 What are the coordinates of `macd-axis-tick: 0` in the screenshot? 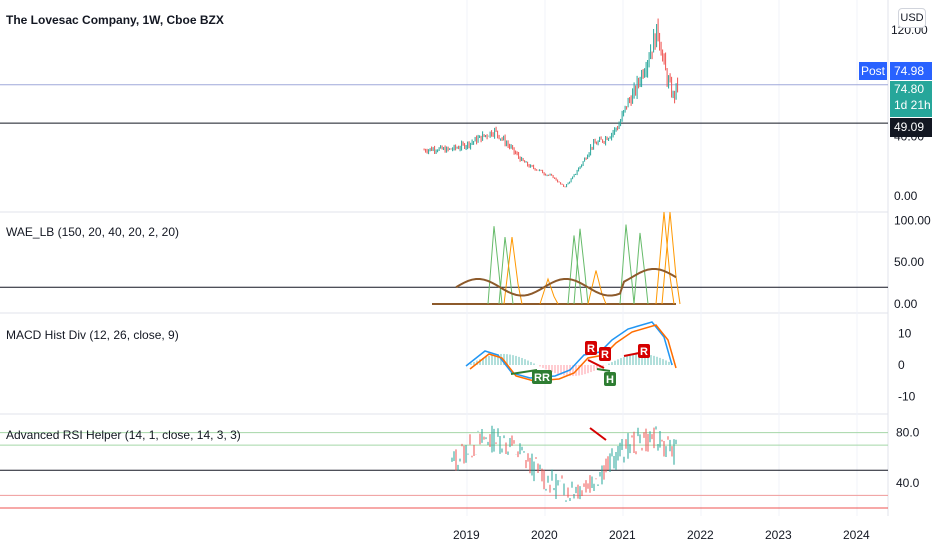 It's located at (901, 365).